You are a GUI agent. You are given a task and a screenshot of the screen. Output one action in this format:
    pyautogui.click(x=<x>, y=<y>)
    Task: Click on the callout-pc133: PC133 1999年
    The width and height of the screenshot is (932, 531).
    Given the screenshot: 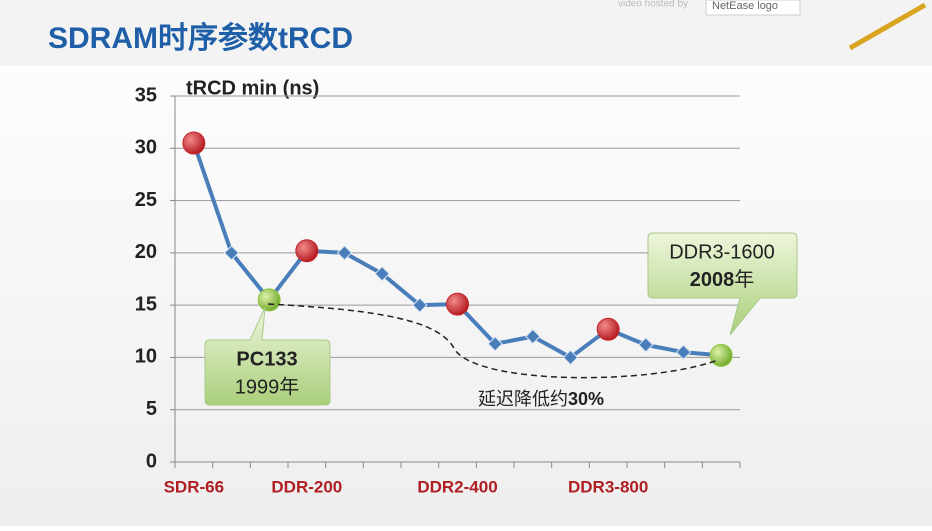 What is the action you would take?
    pyautogui.click(x=267, y=356)
    